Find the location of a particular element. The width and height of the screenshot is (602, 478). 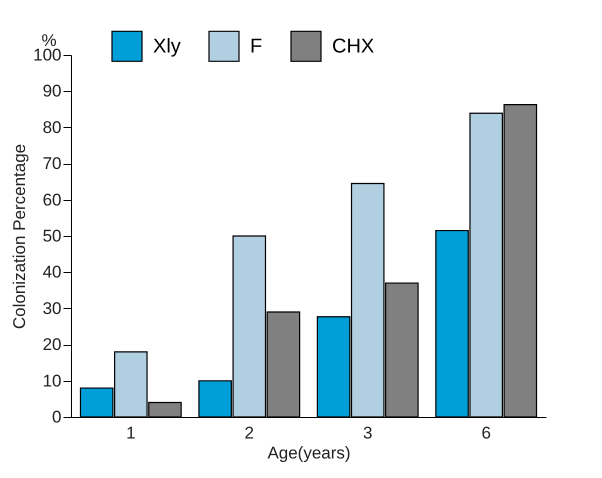

y-tick-label: 80 is located at coordinates (52, 127).